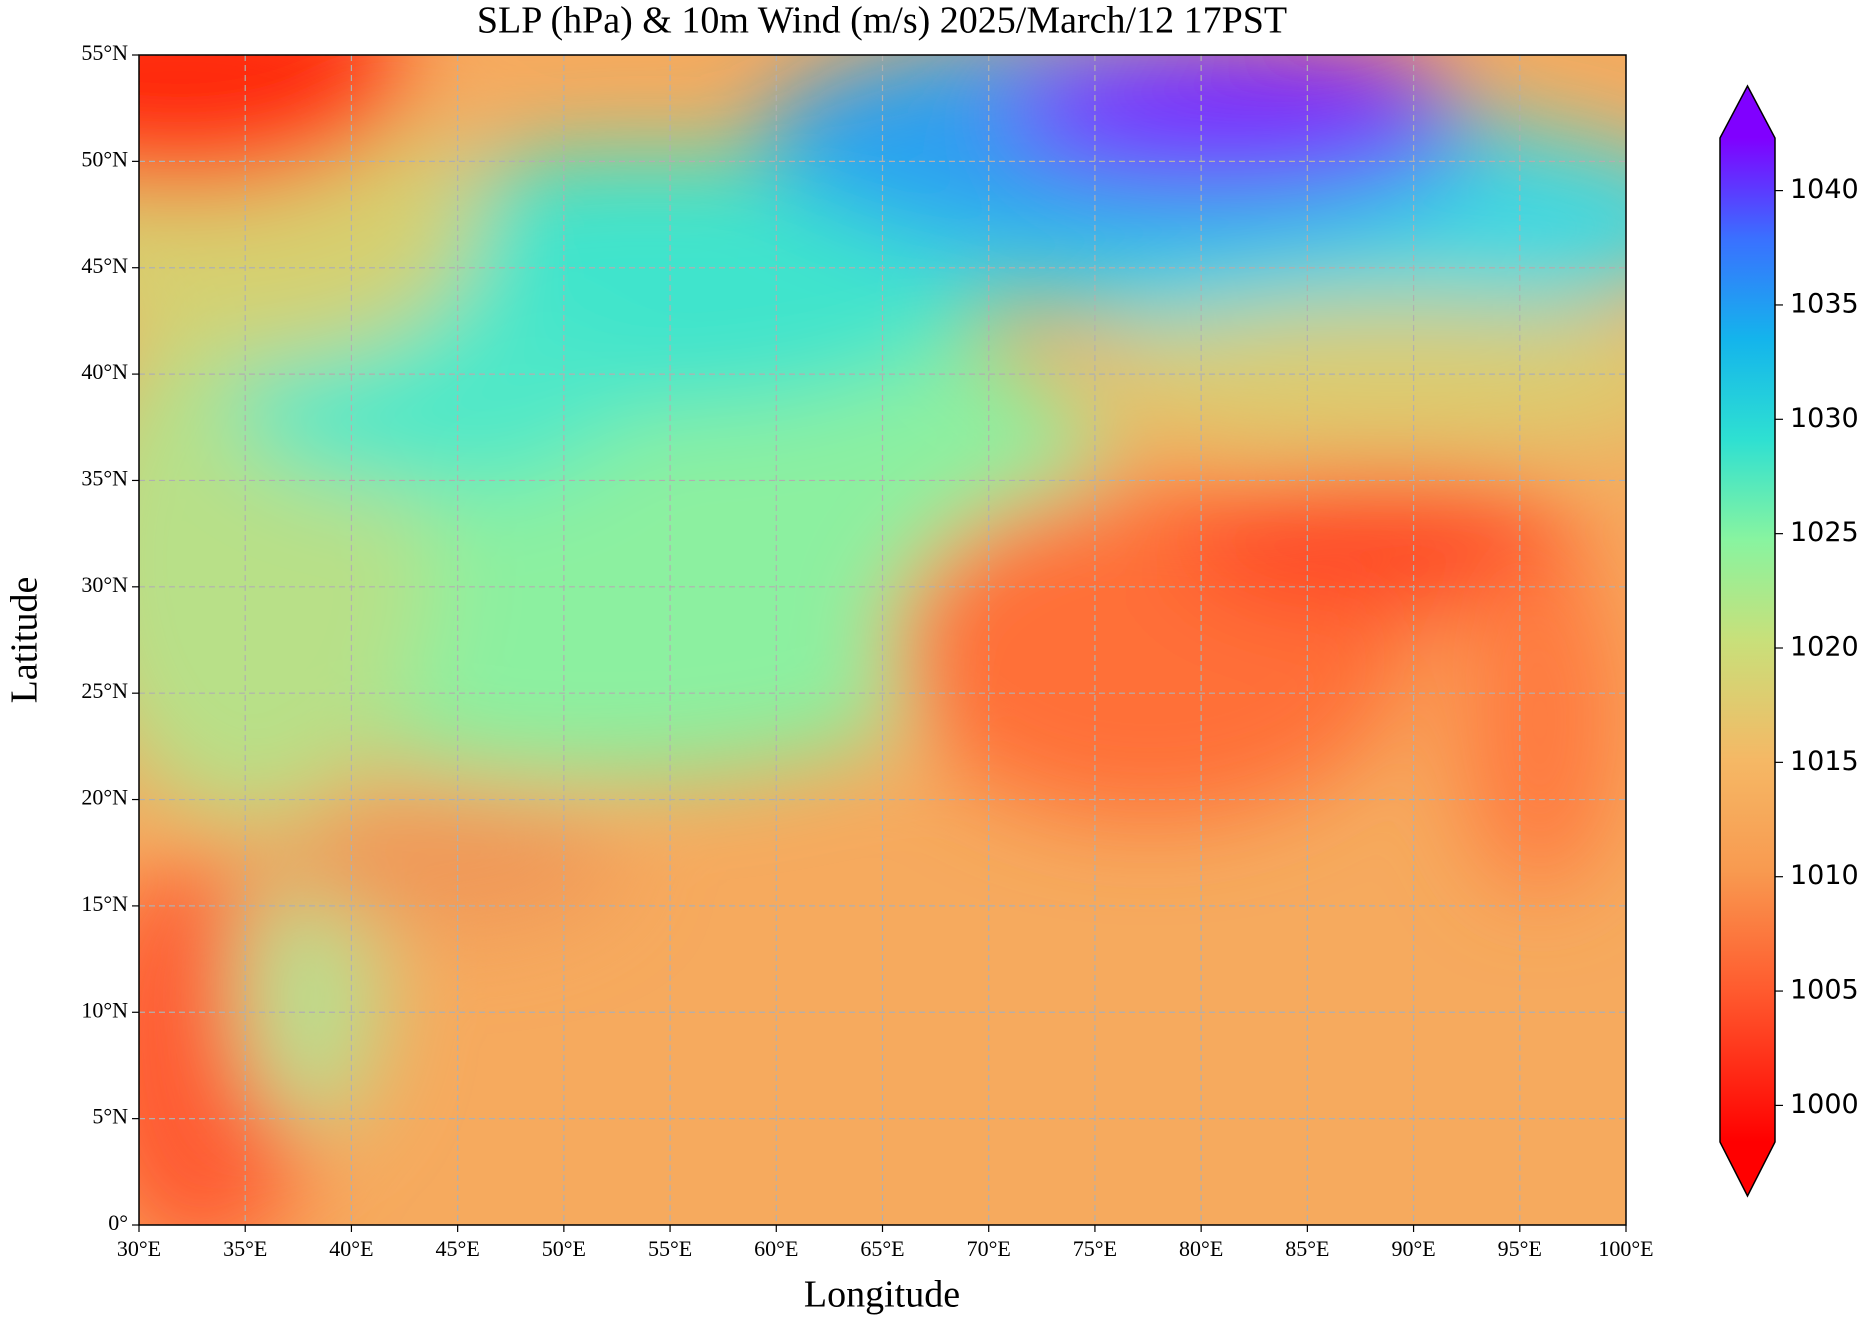 This screenshot has height=1331, width=1875. What do you see at coordinates (104, 903) in the screenshot?
I see `y-tick-label: 15°N` at bounding box center [104, 903].